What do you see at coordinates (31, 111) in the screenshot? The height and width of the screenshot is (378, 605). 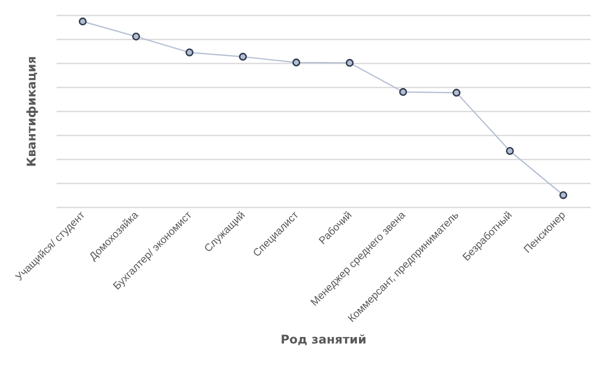 I see `y-axis-title: Квантификация` at bounding box center [31, 111].